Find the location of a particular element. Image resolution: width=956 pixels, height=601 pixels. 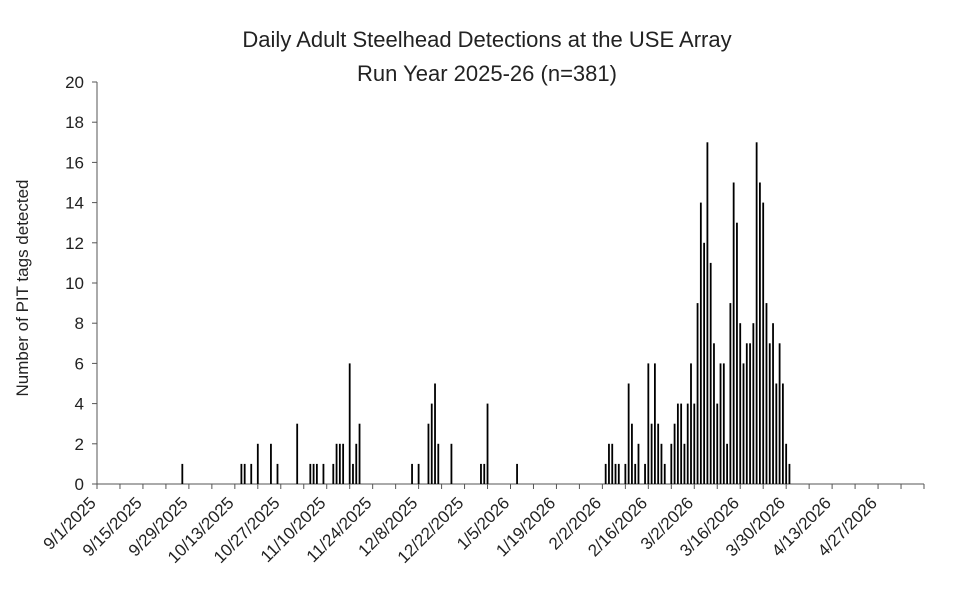

y-tick-label: 18 is located at coordinates (74, 122).